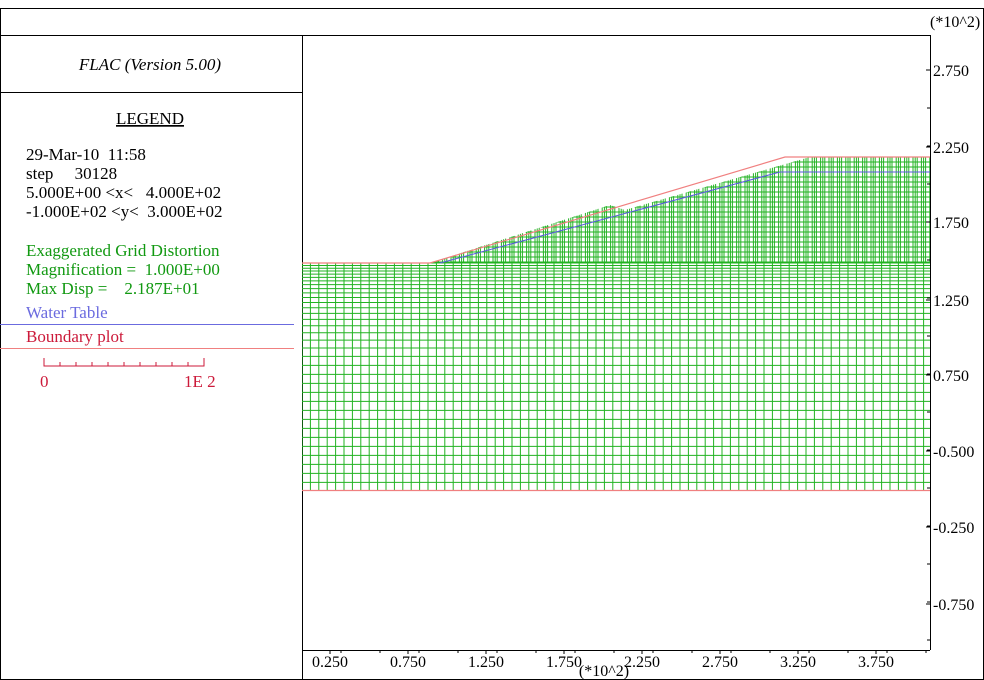 The image size is (984, 680). I want to click on x-tick-label: 0.750, so click(408, 662).